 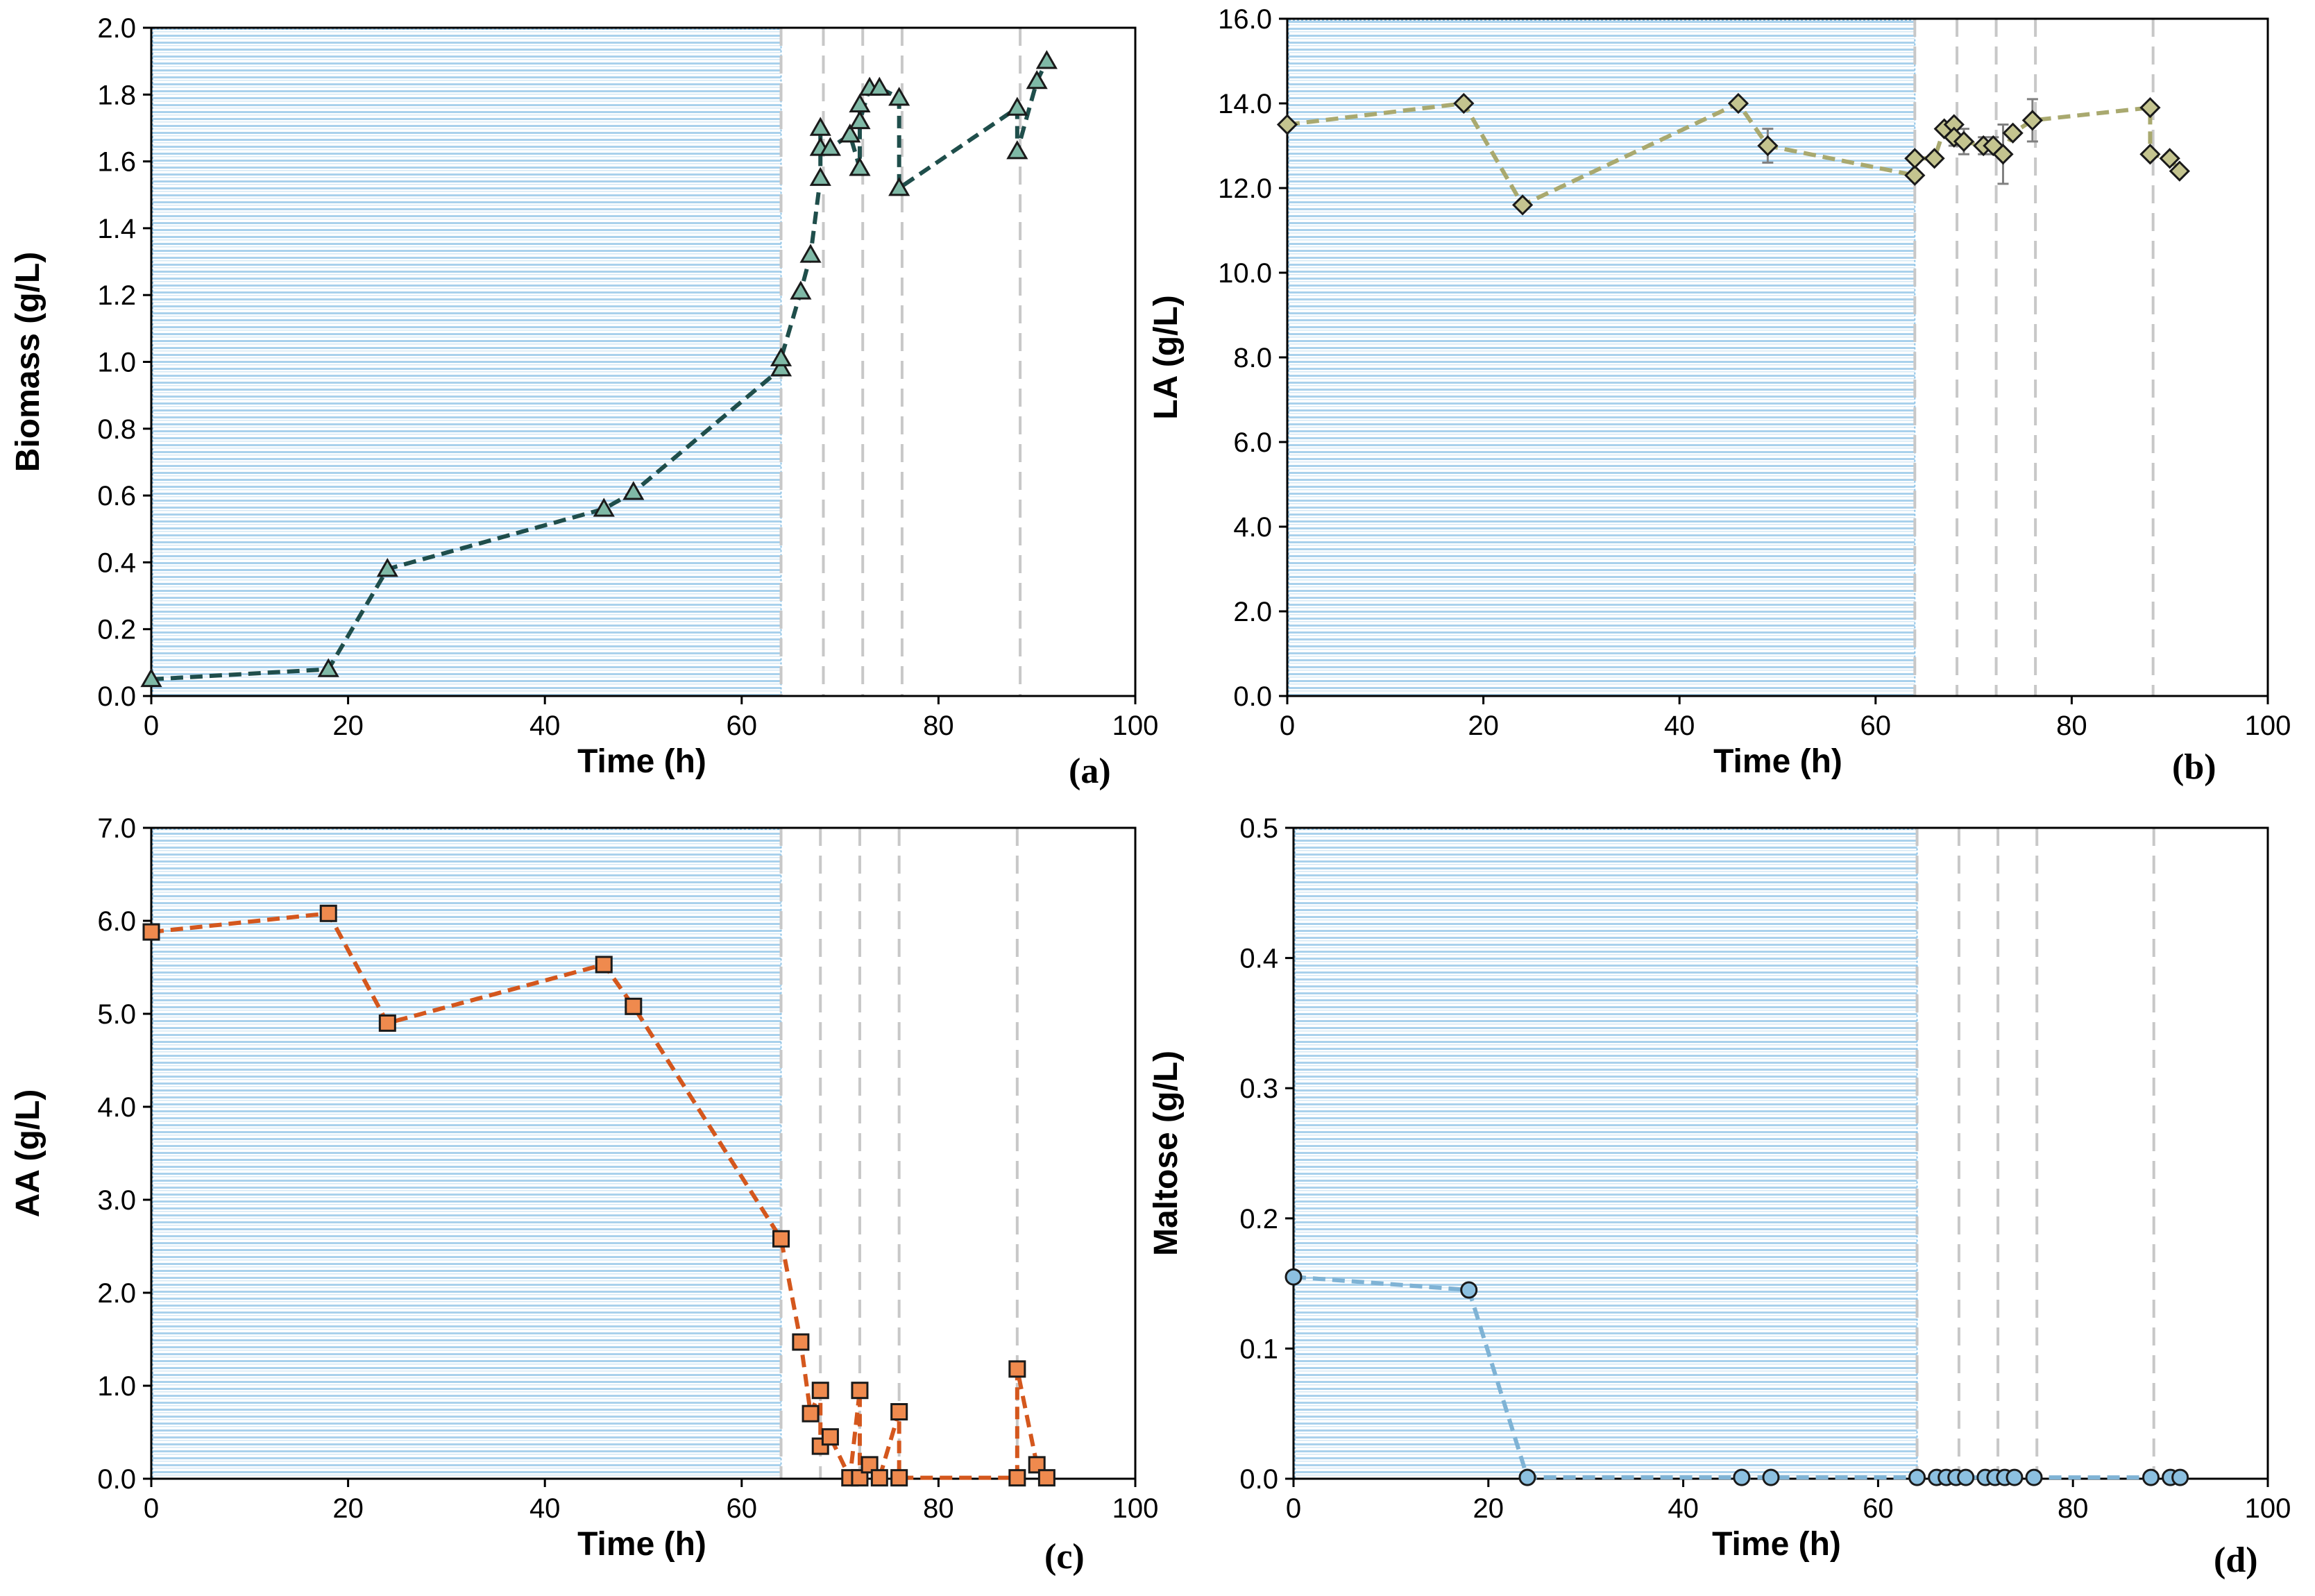 I want to click on panel-label: (c), so click(x=1064, y=1557).